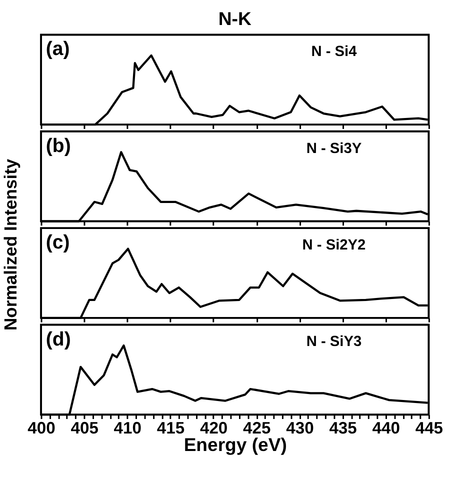  Describe the element at coordinates (128, 428) in the screenshot. I see `x-tick-label: 410` at that location.